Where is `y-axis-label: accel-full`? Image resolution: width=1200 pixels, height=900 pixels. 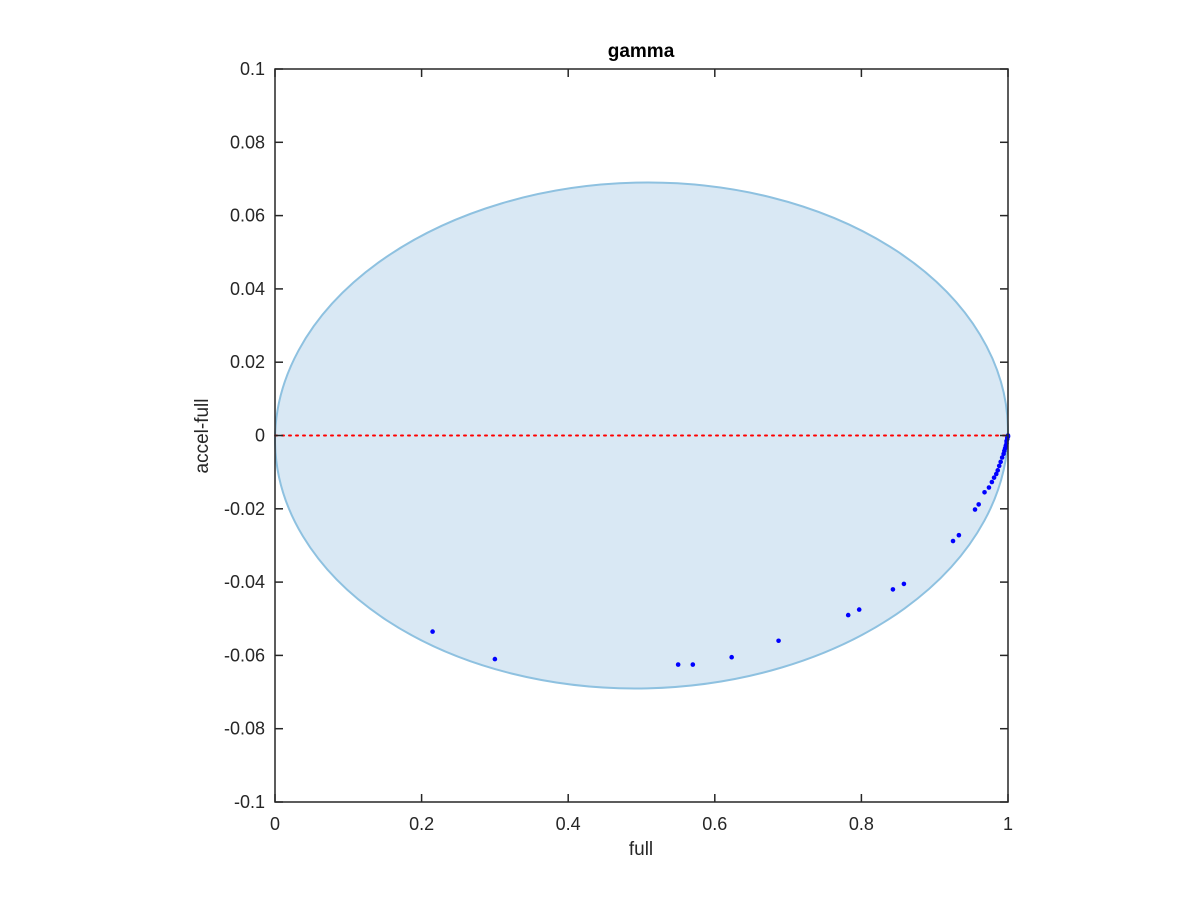 y-axis-label: accel-full is located at coordinates (202, 436).